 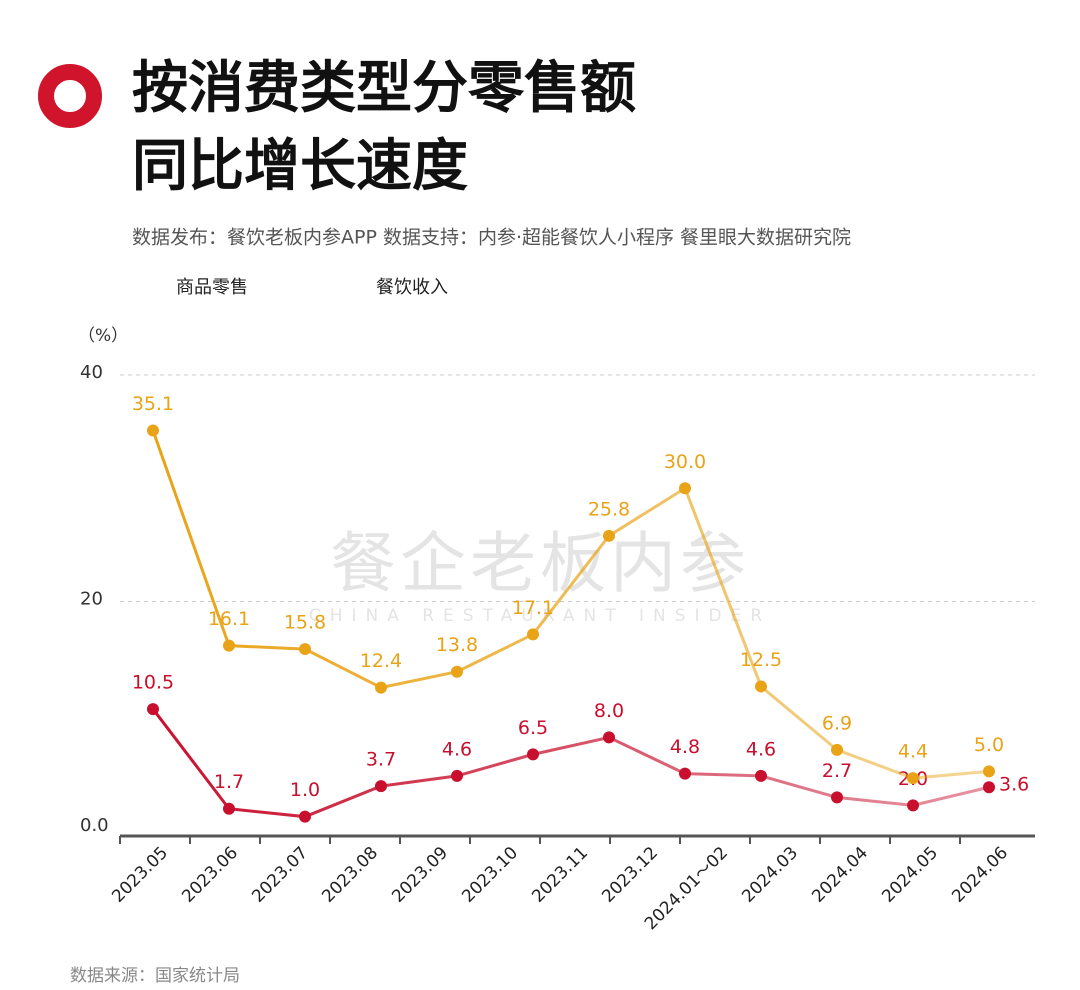 I want to click on x-tick-label: 2024.06, so click(x=980, y=875).